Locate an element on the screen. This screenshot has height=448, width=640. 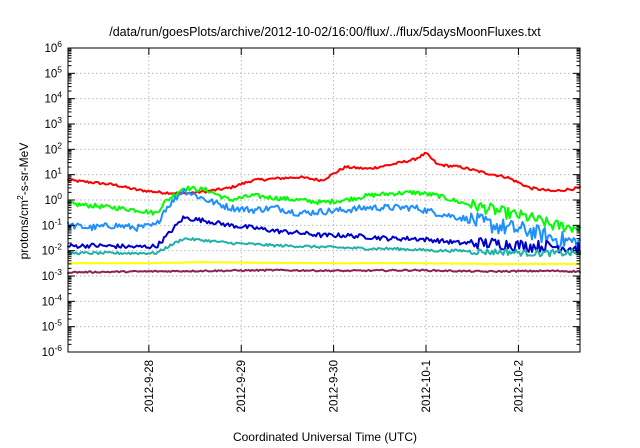
y-tick-exponent: -6 is located at coordinates (58, 348).